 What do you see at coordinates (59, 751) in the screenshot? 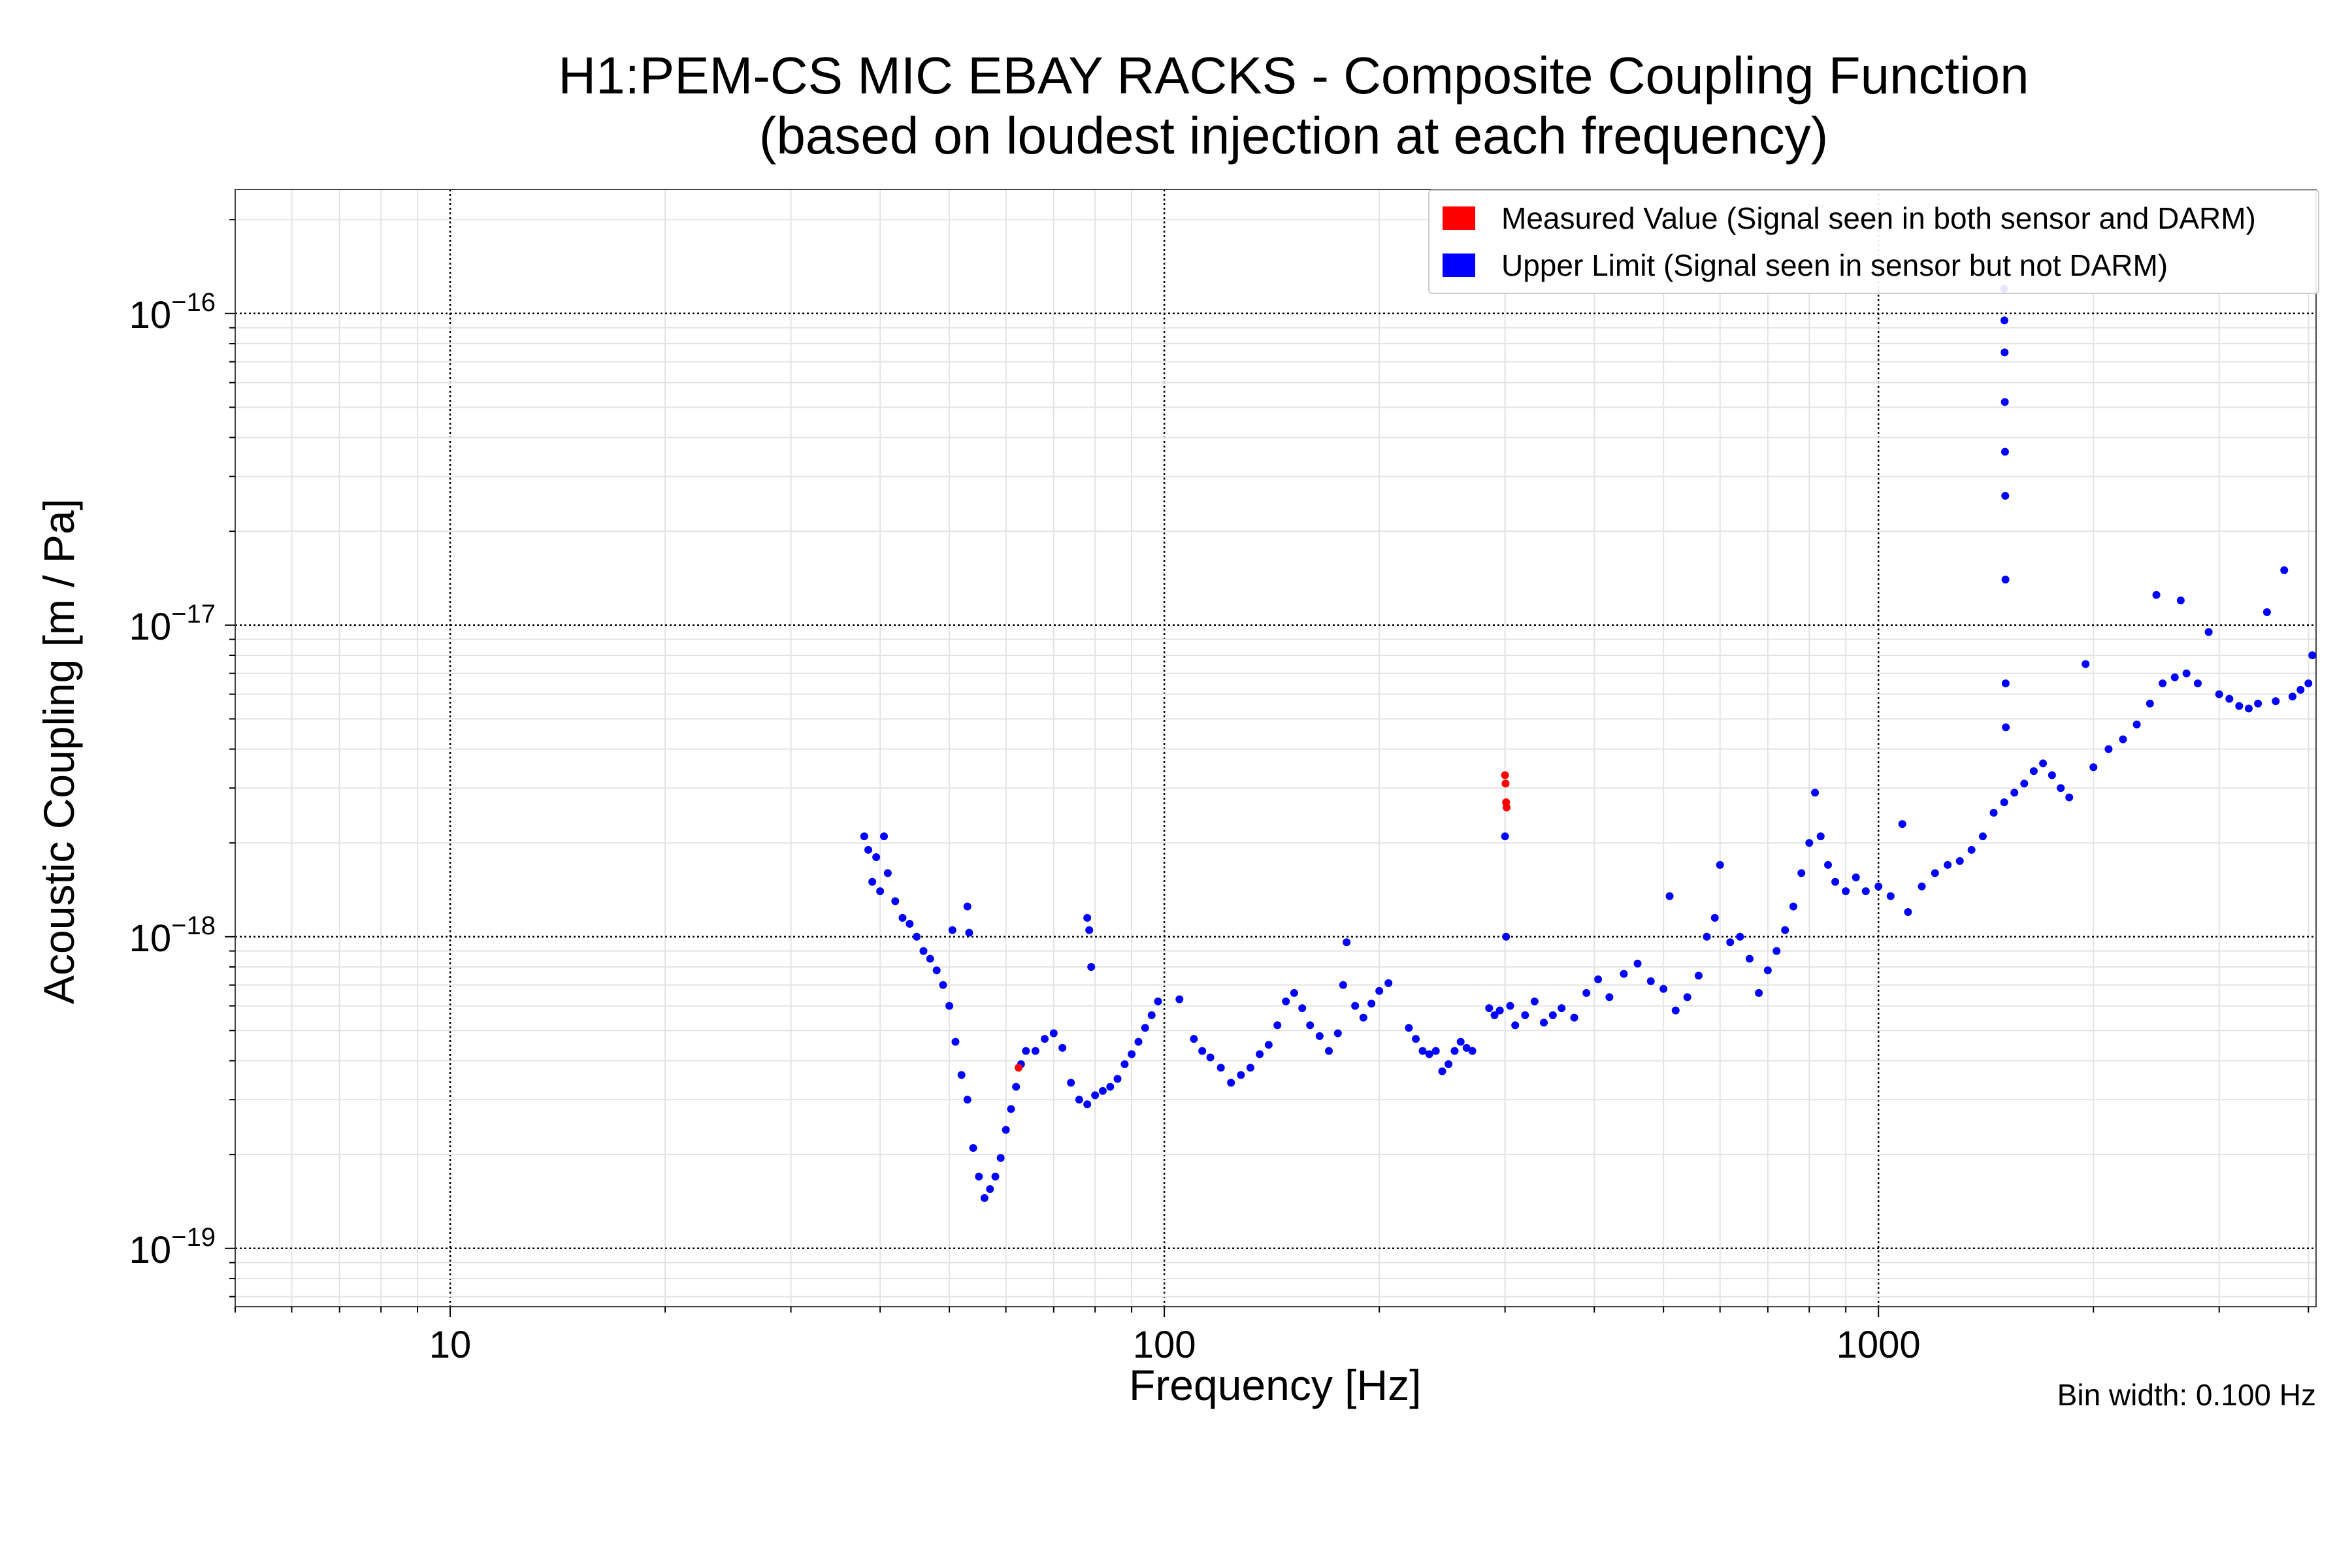
I see `y-axis-label: Acoustic Coupling [m / Pa]` at bounding box center [59, 751].